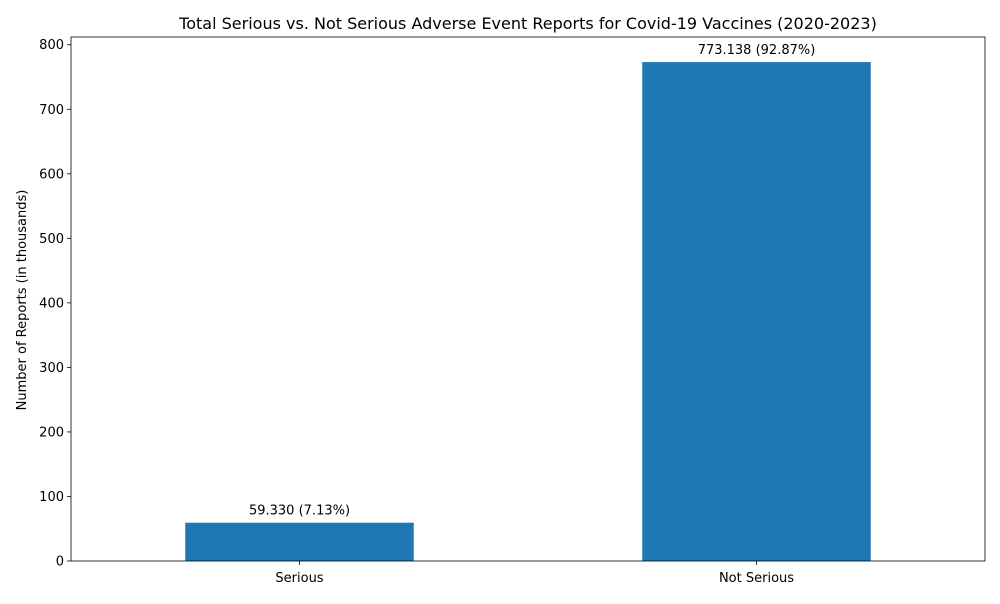  I want to click on y-tick-label: 600, so click(51, 174).